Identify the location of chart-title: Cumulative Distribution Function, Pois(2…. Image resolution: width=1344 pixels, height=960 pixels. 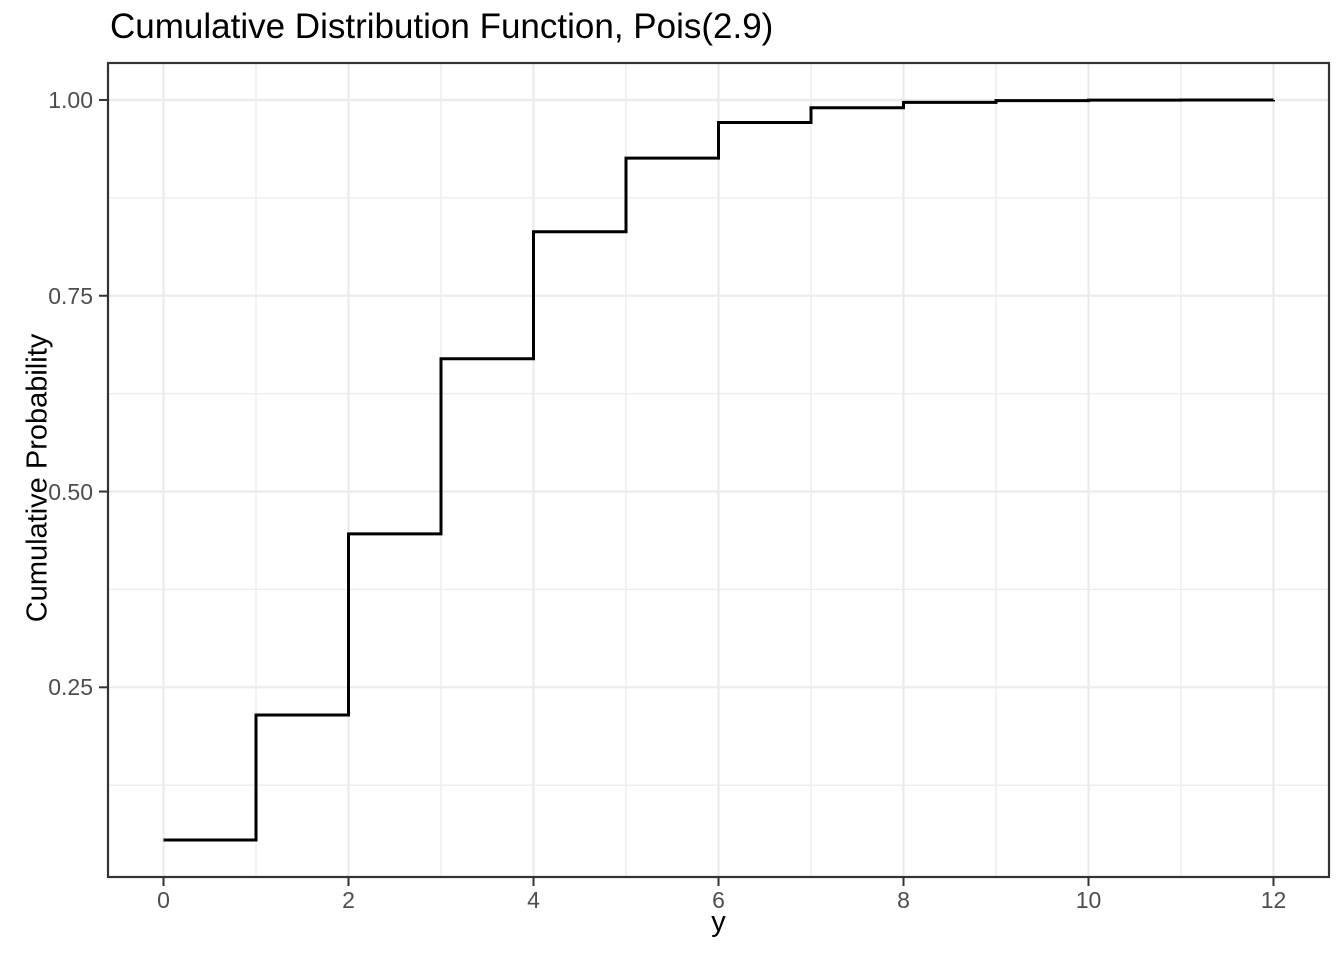
(442, 26).